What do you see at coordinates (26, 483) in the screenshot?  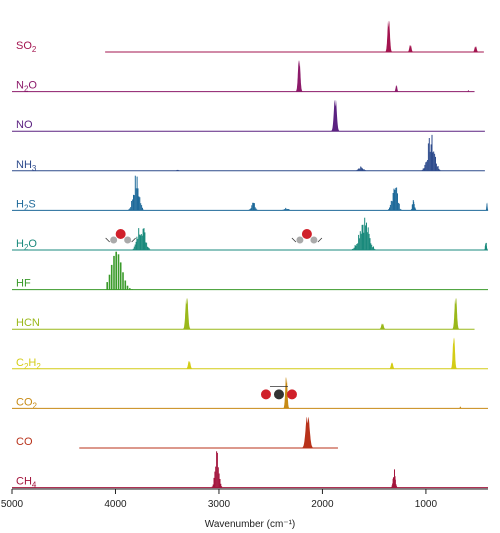 I see `label-ch4: CH4` at bounding box center [26, 483].